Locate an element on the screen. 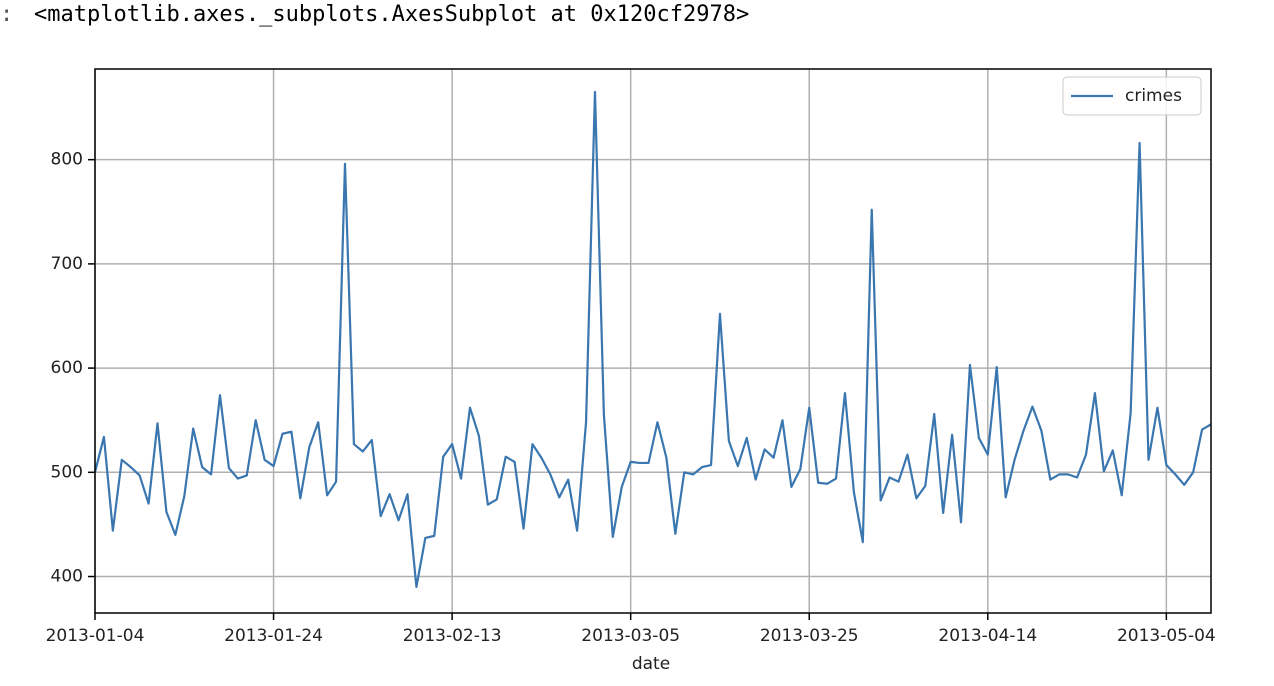 This screenshot has width=1274, height=686. legend: crimes is located at coordinates (1132, 96).